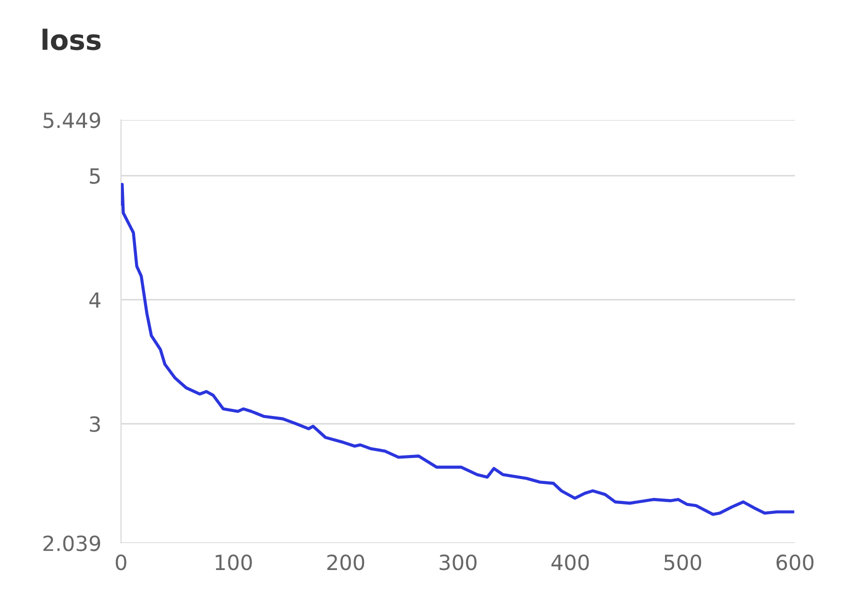  What do you see at coordinates (71, 39) in the screenshot?
I see `chart-title: loss` at bounding box center [71, 39].